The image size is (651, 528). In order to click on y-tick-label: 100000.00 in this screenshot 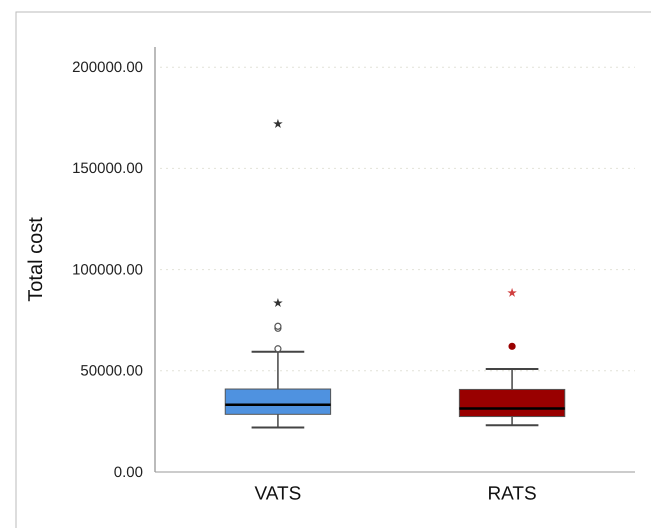, I will do `click(107, 269)`.